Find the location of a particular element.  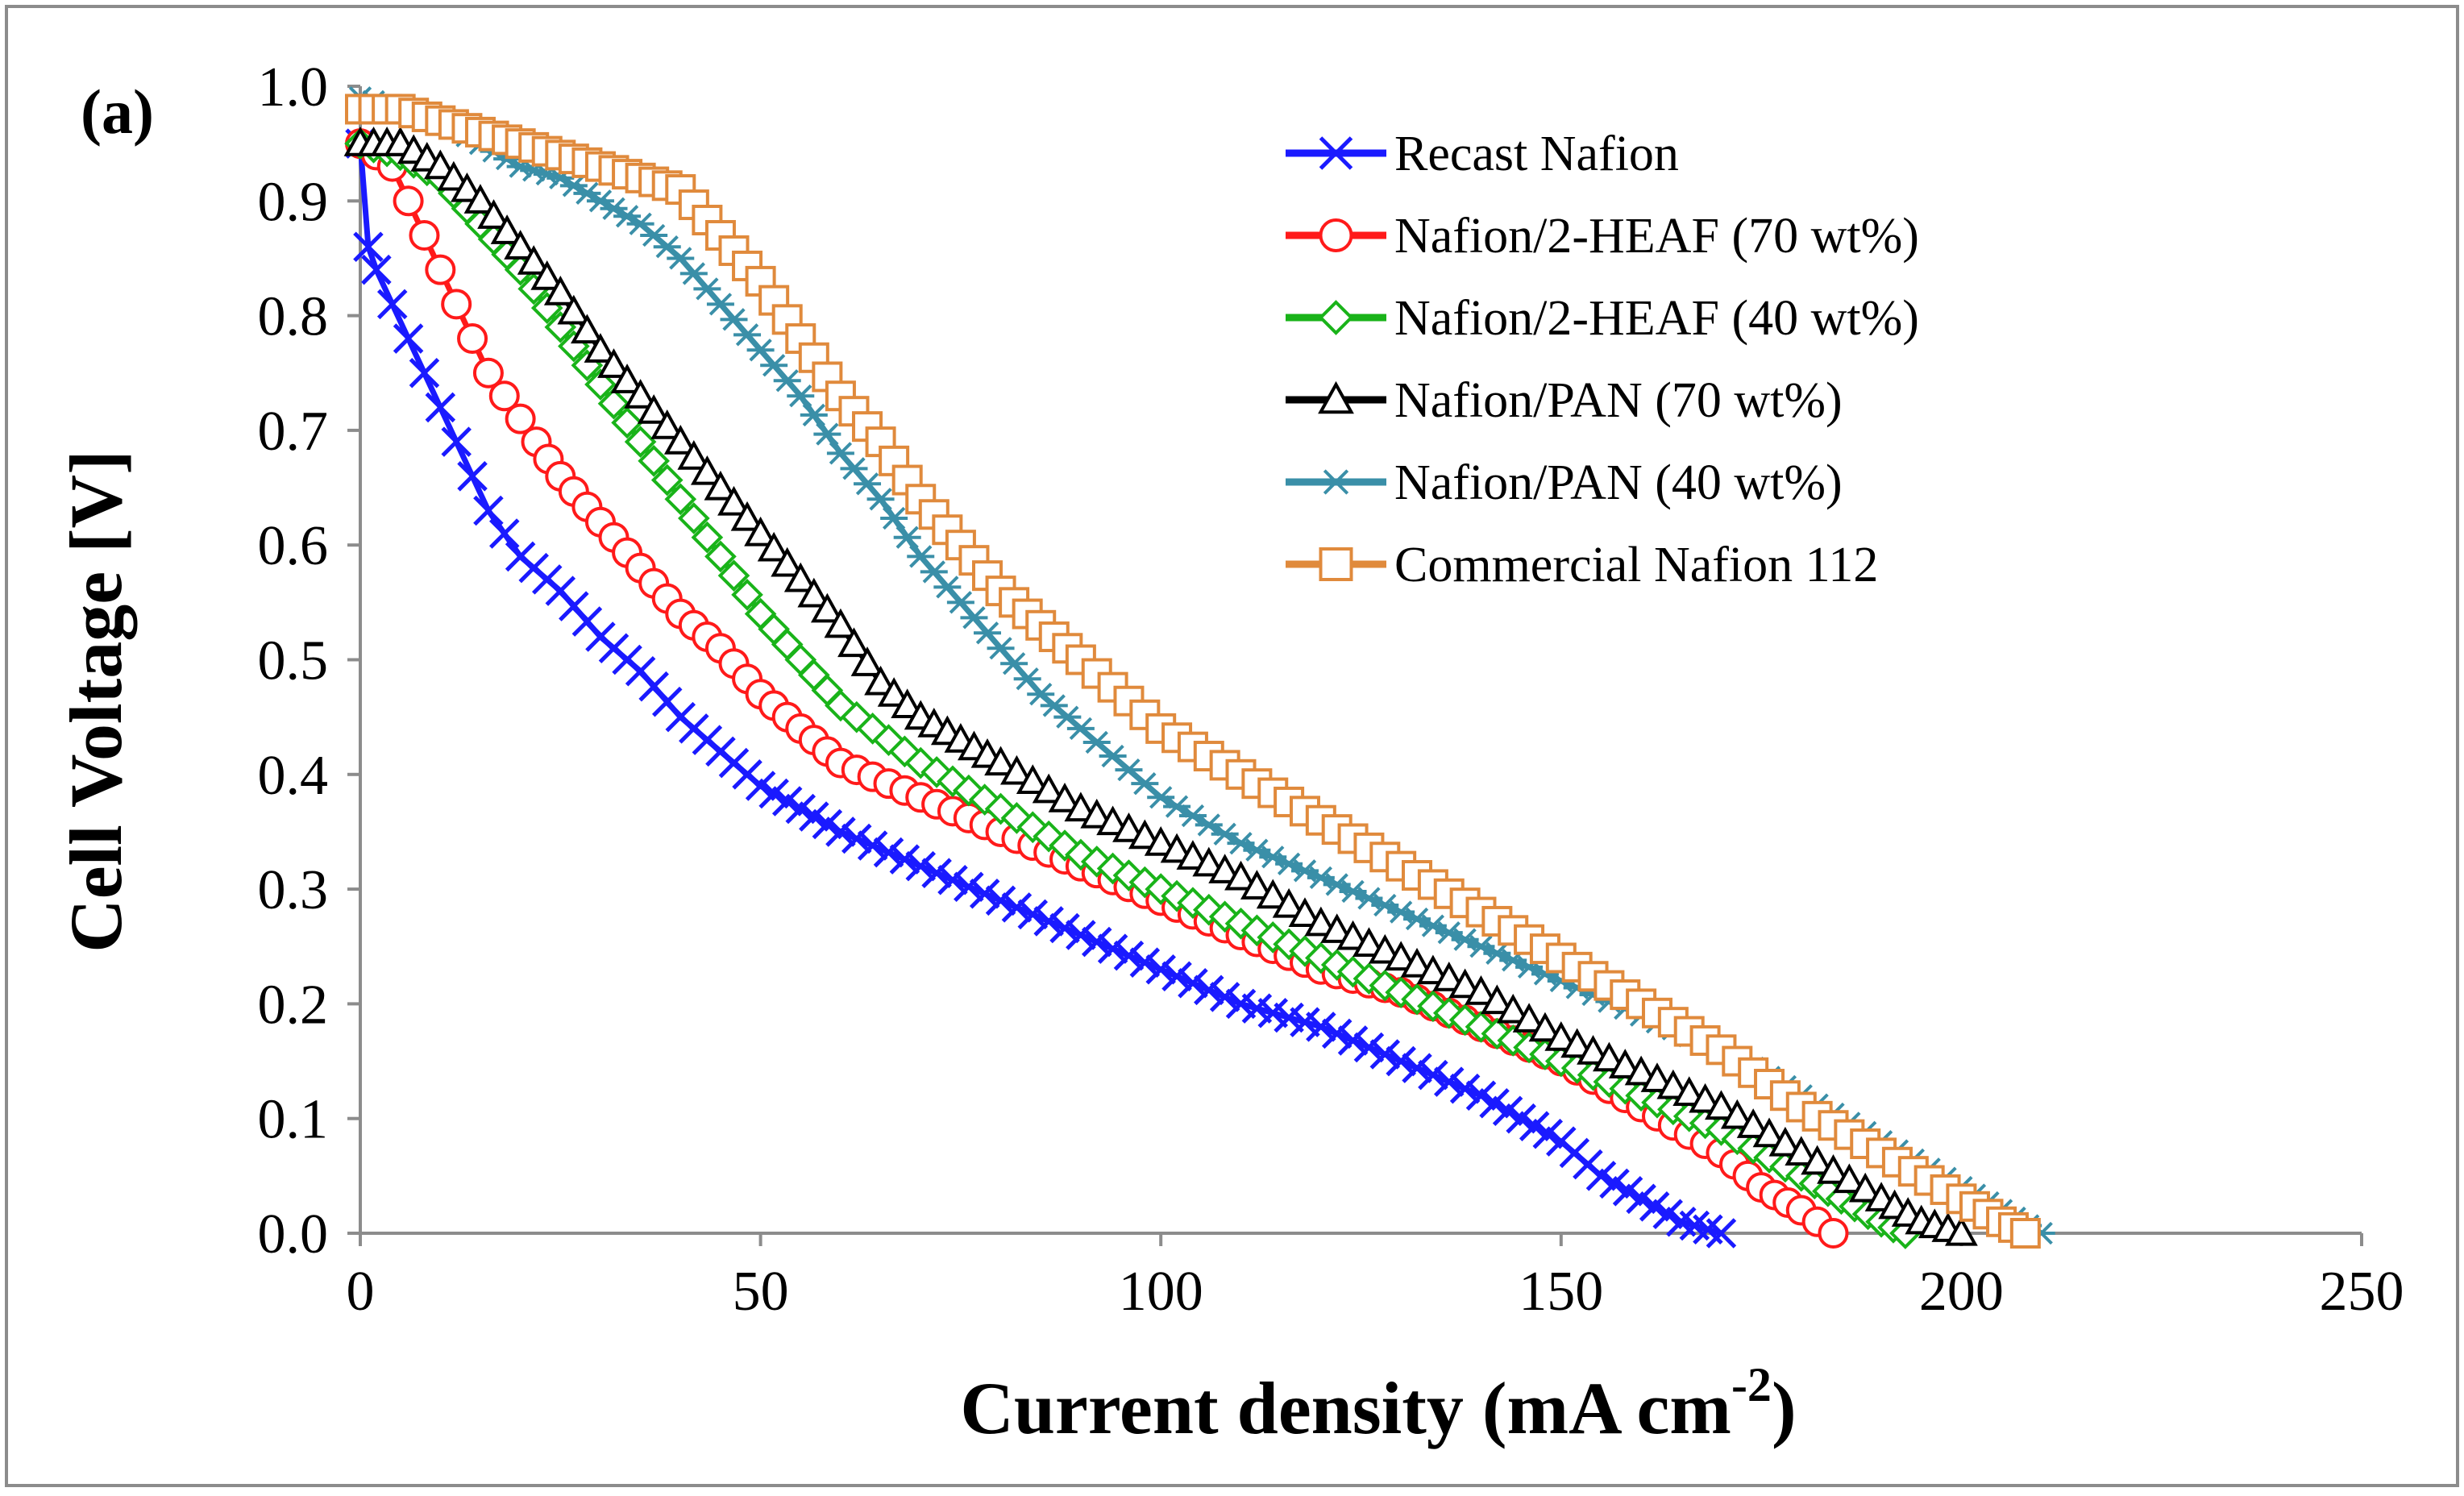

x-tick-label: 150 is located at coordinates (1561, 1292).